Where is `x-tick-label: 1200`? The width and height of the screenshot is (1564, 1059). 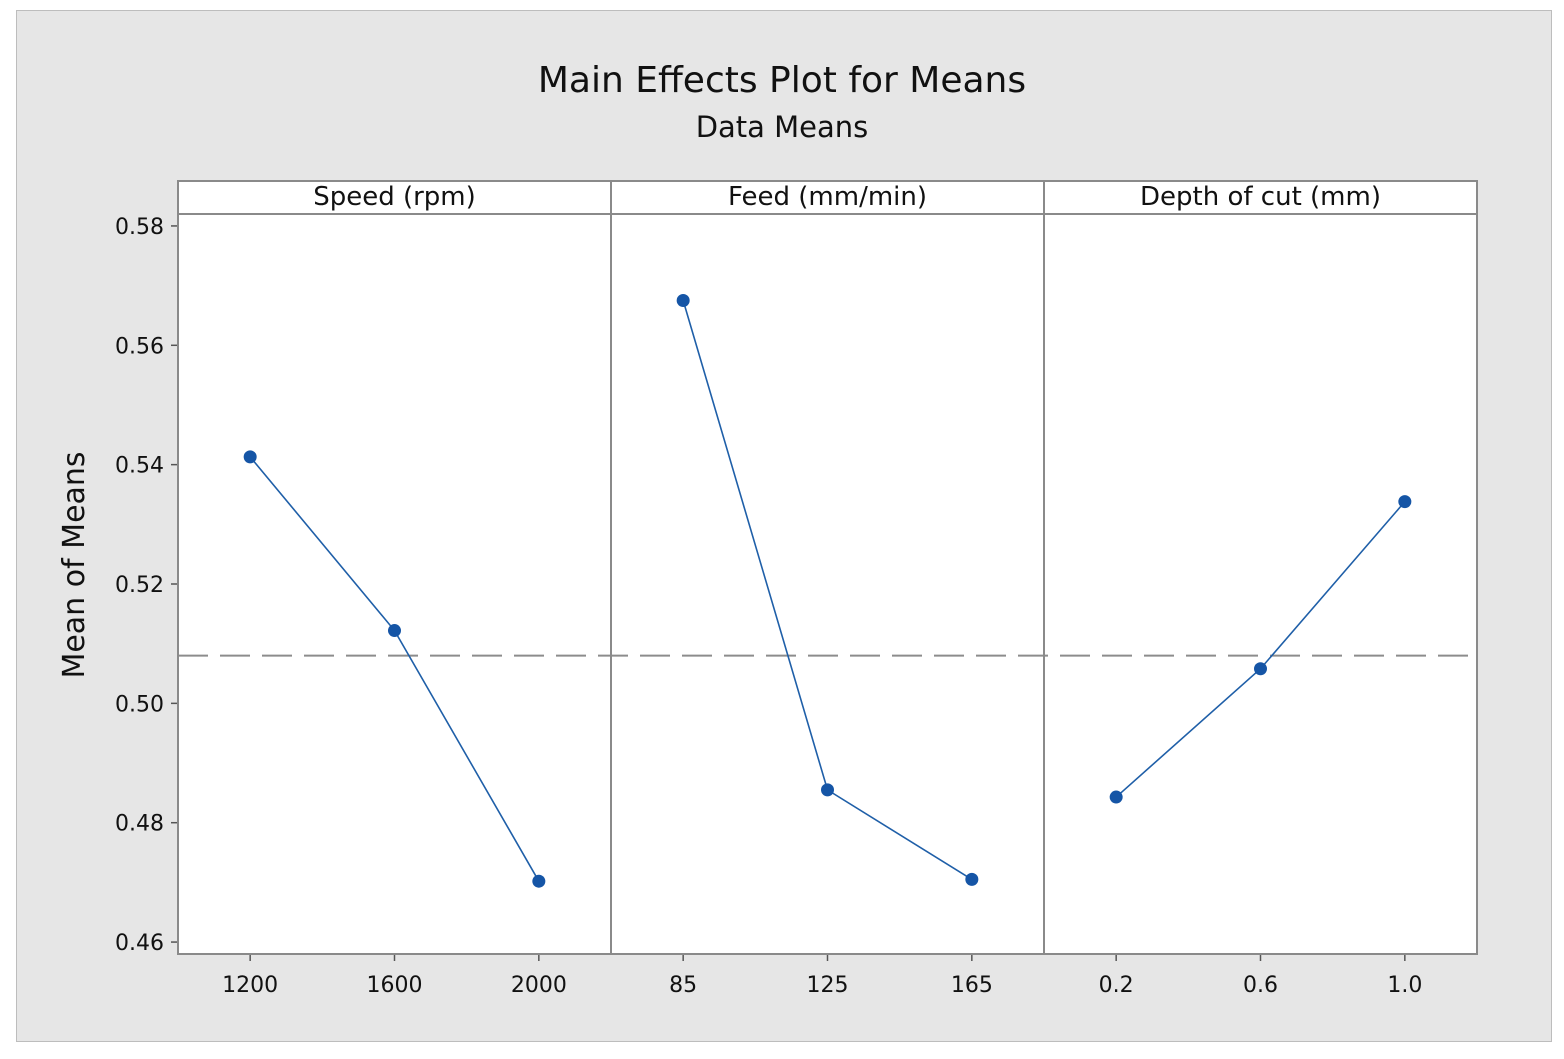
x-tick-label: 1200 is located at coordinates (250, 985).